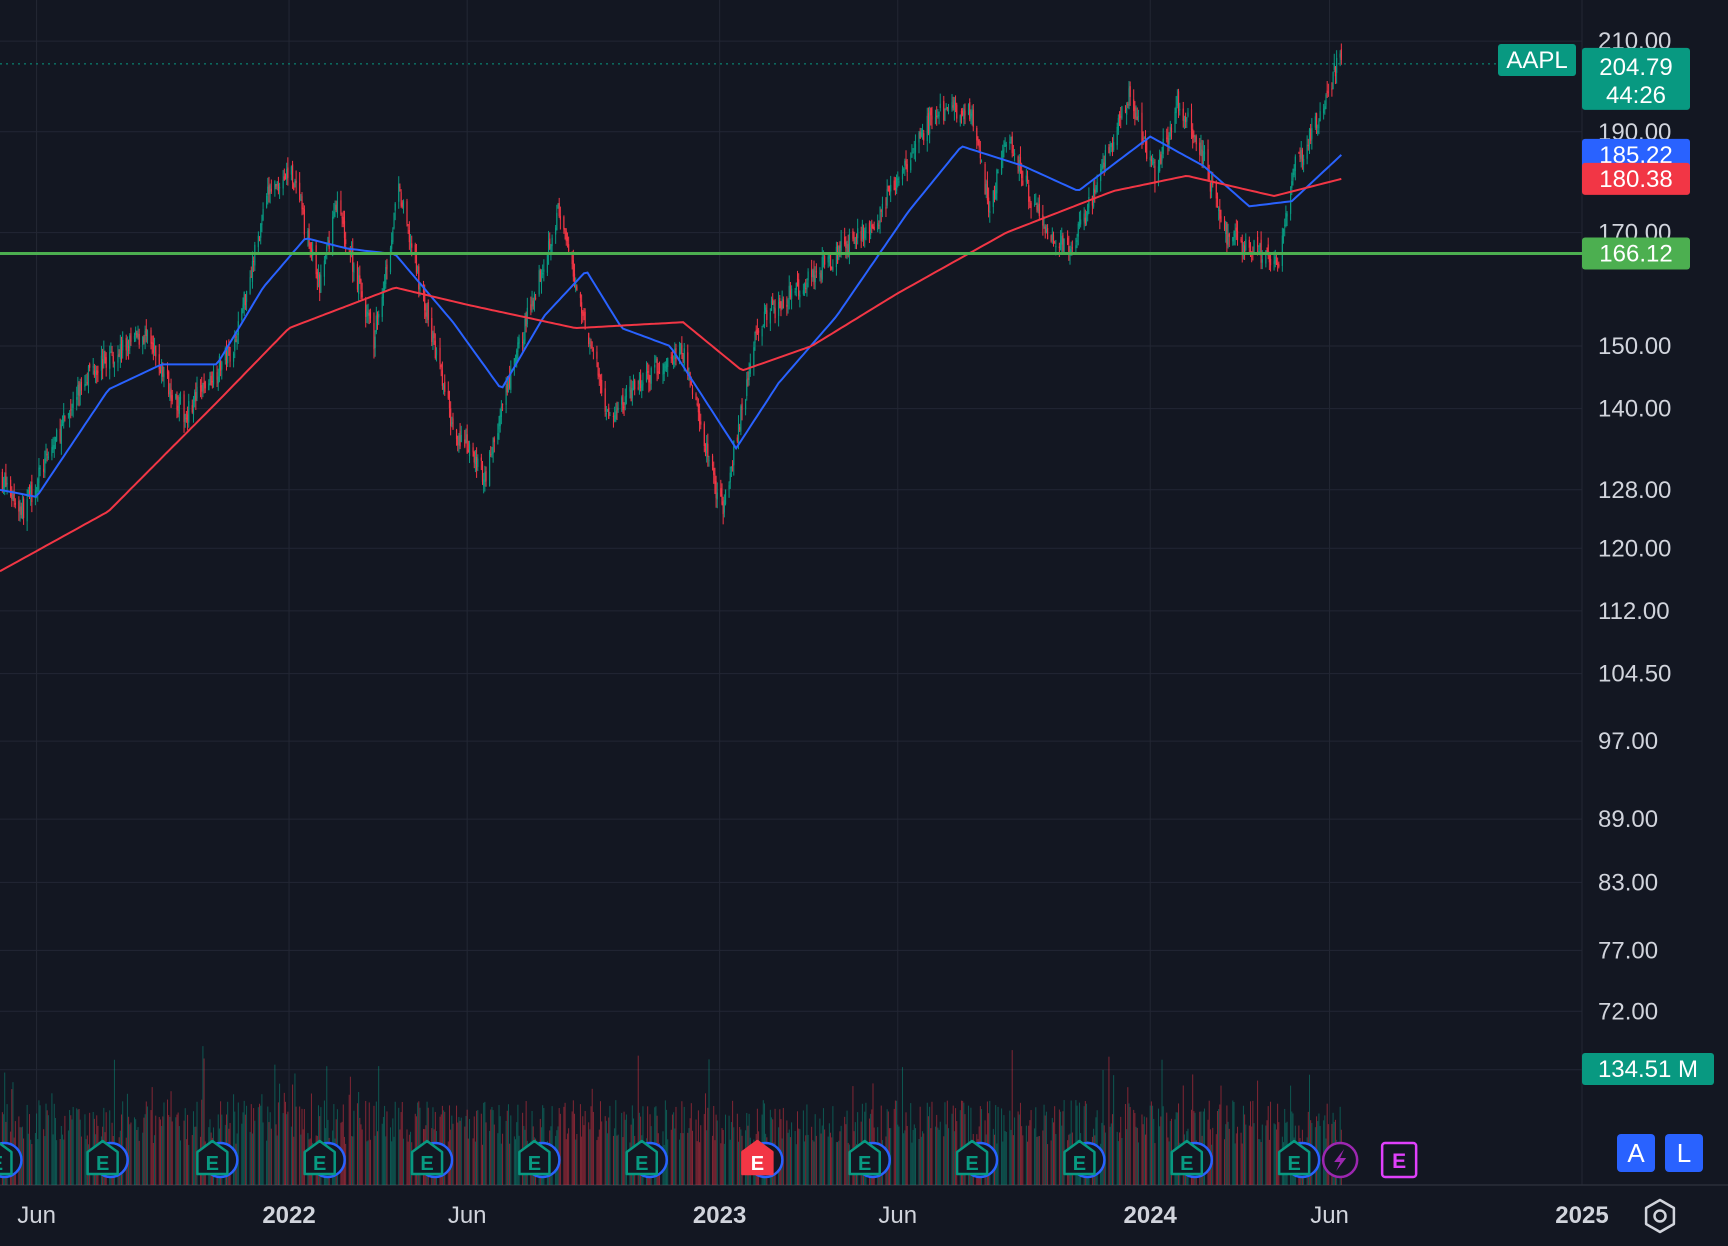 The image size is (1728, 1246). What do you see at coordinates (1340, 1160) in the screenshot?
I see `dividend-marker` at bounding box center [1340, 1160].